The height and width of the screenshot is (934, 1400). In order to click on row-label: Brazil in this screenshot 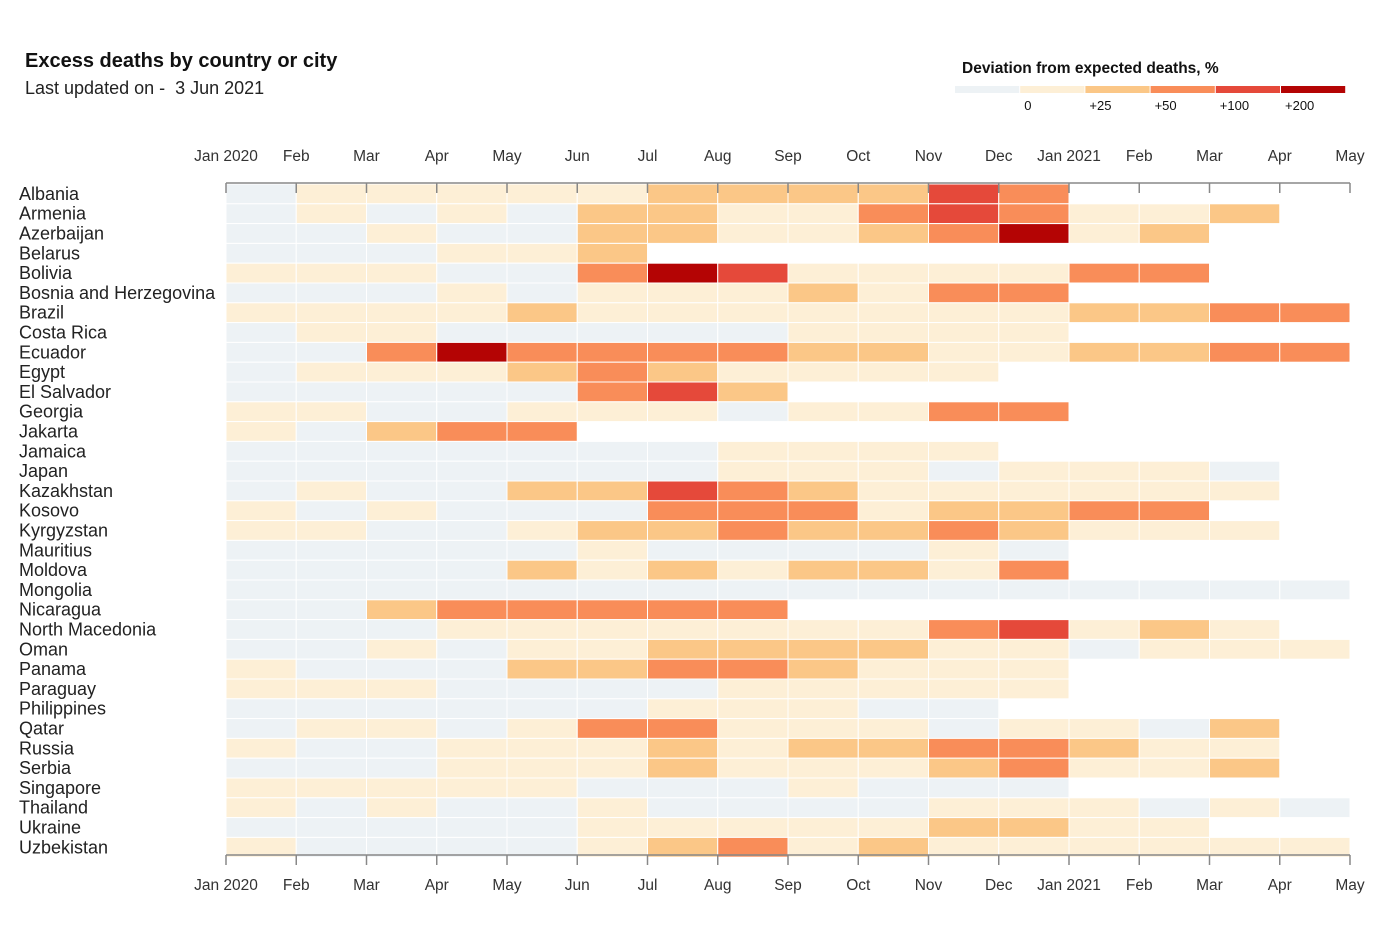, I will do `click(41, 313)`.